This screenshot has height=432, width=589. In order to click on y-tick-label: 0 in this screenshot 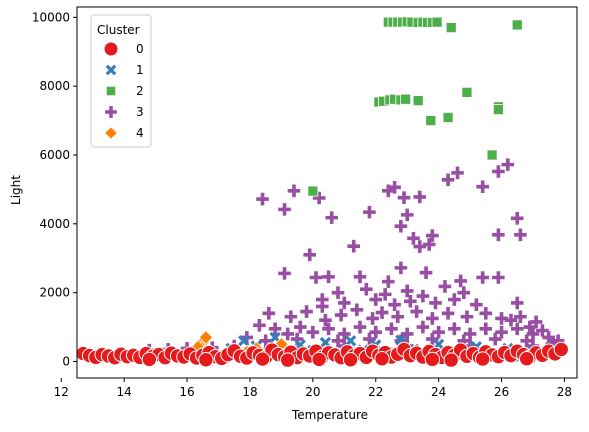, I will do `click(66, 361)`.